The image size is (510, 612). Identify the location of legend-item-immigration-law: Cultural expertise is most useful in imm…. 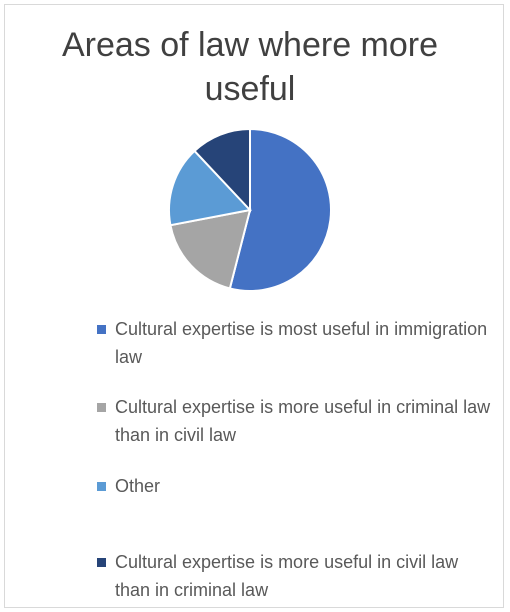
(297, 343).